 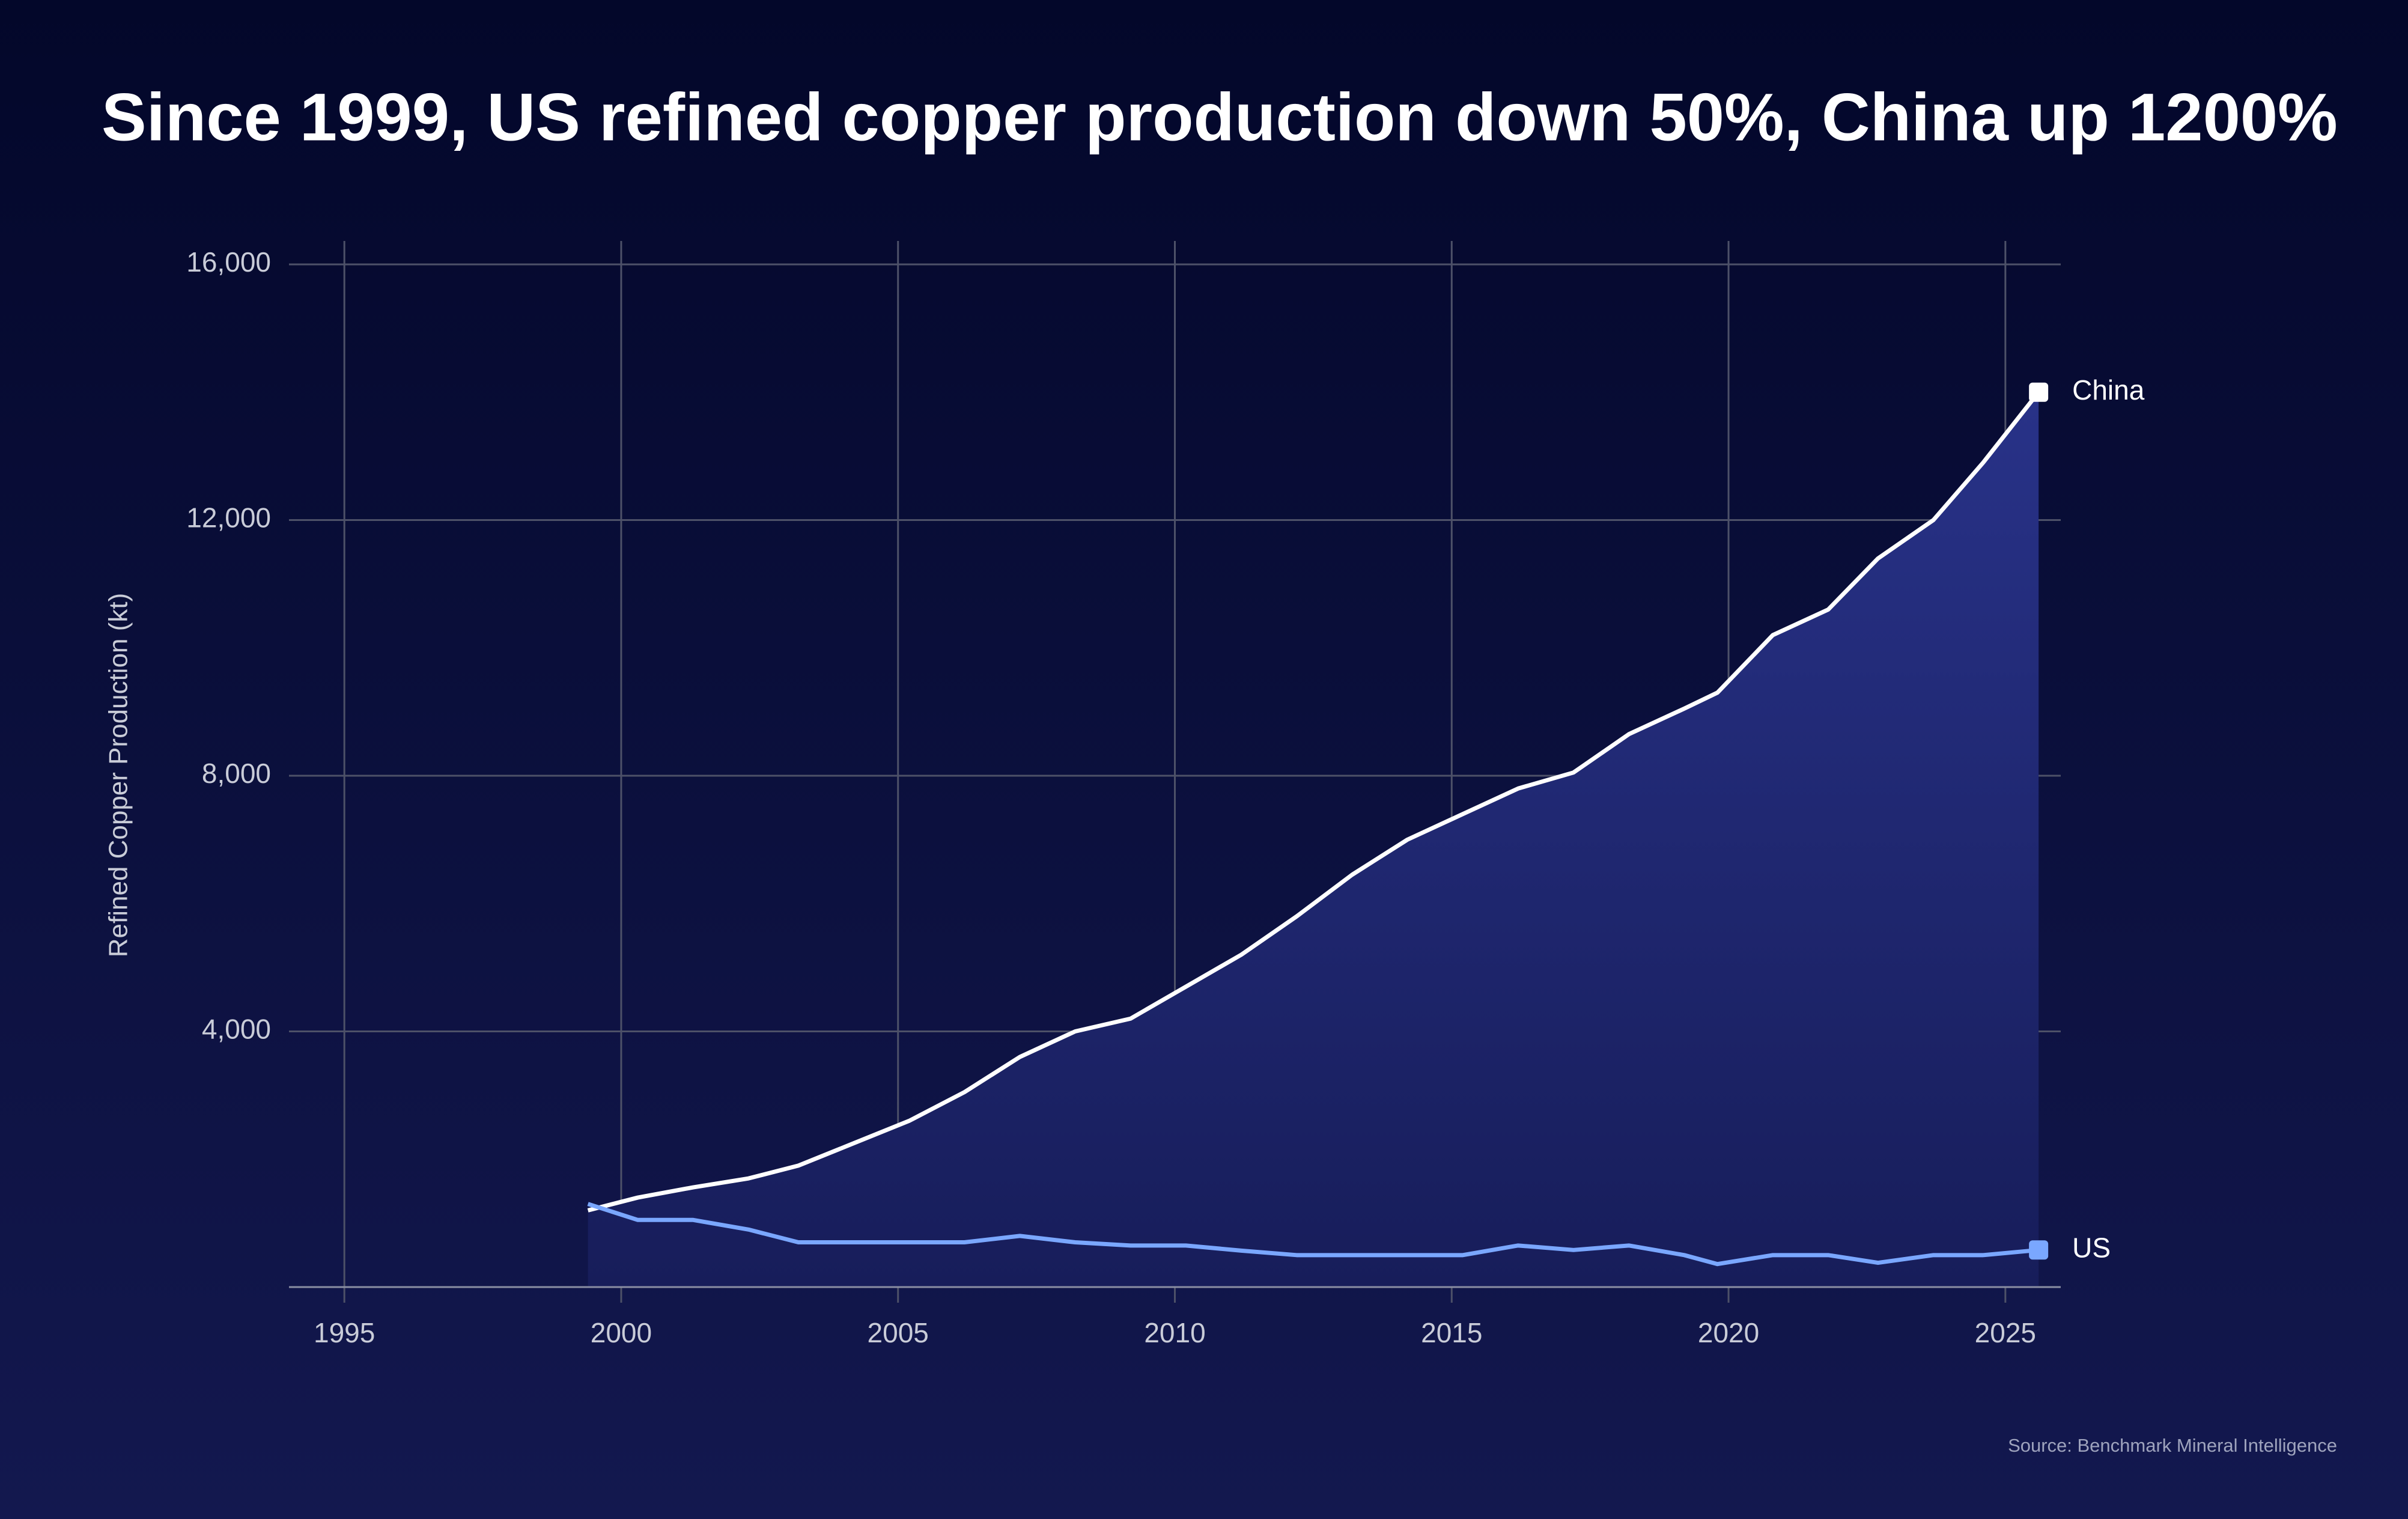 What do you see at coordinates (2091, 1247) in the screenshot?
I see `legend-label: US` at bounding box center [2091, 1247].